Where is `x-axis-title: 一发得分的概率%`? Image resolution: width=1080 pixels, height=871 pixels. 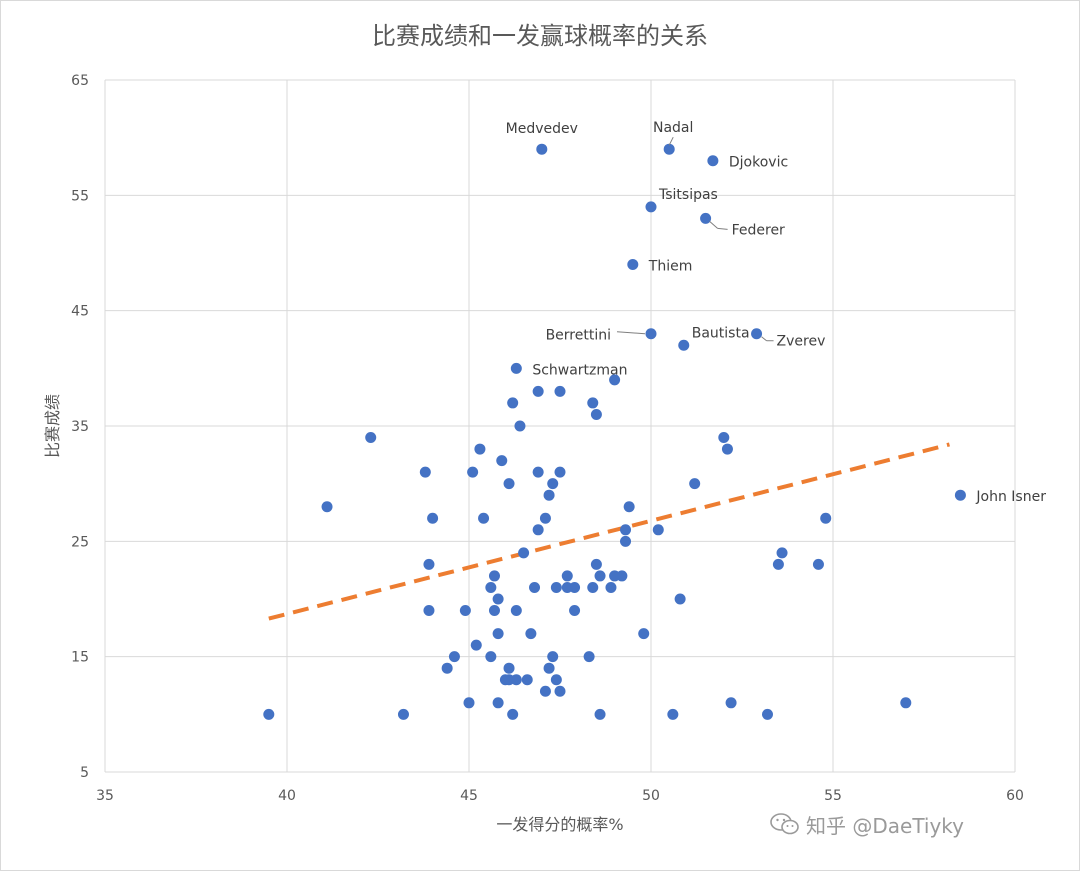
x-axis-title: 一发得分的概率% is located at coordinates (559, 824).